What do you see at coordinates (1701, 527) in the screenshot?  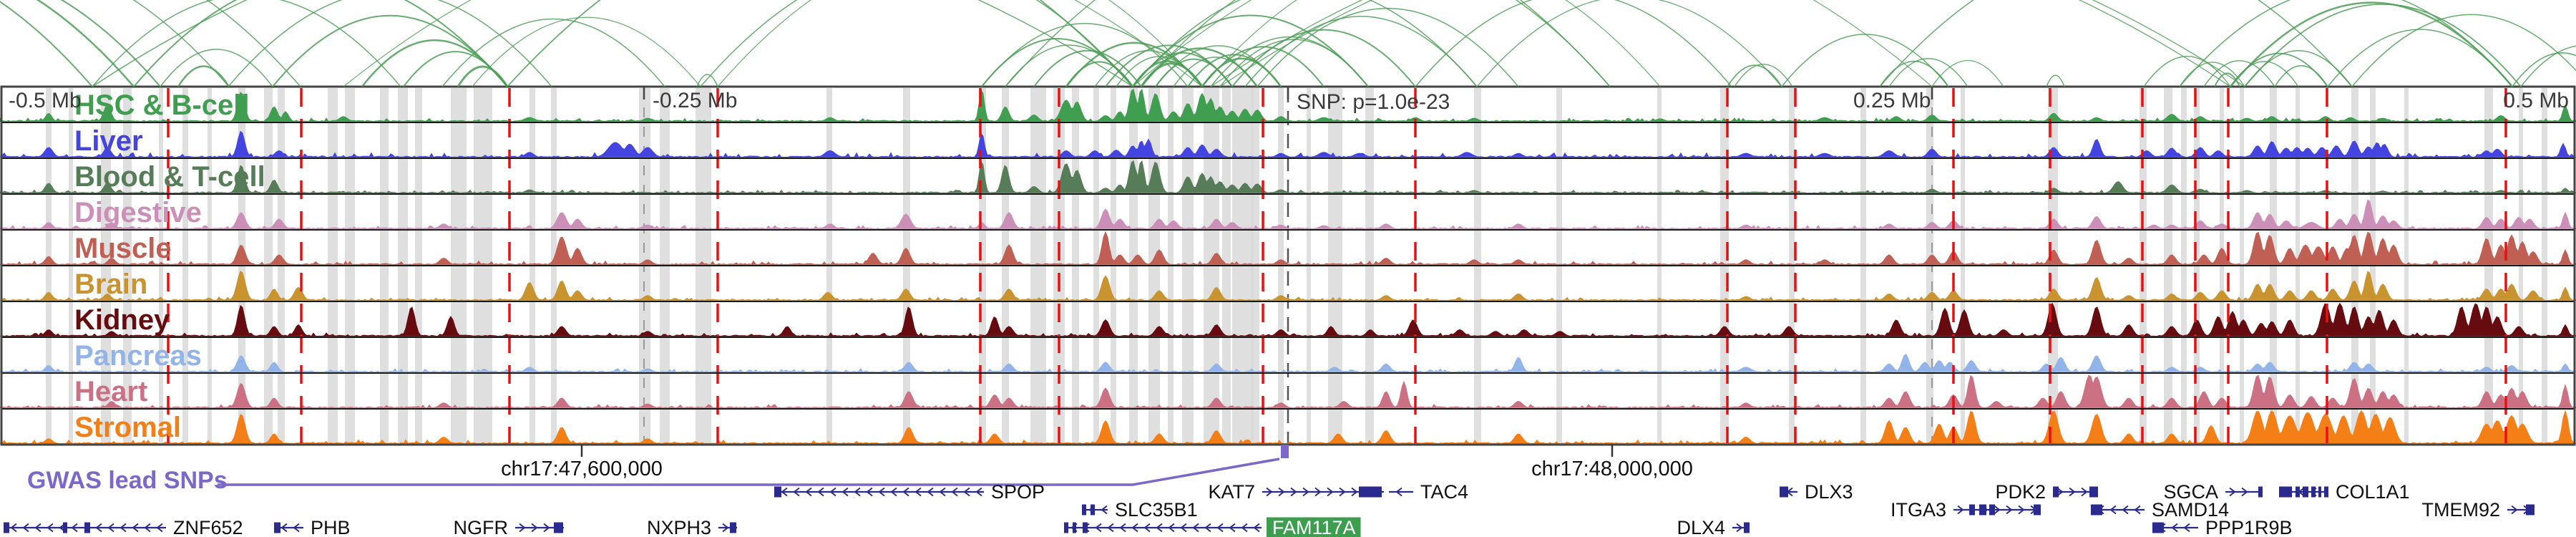 I see `svg-text: DLX4` at bounding box center [1701, 527].